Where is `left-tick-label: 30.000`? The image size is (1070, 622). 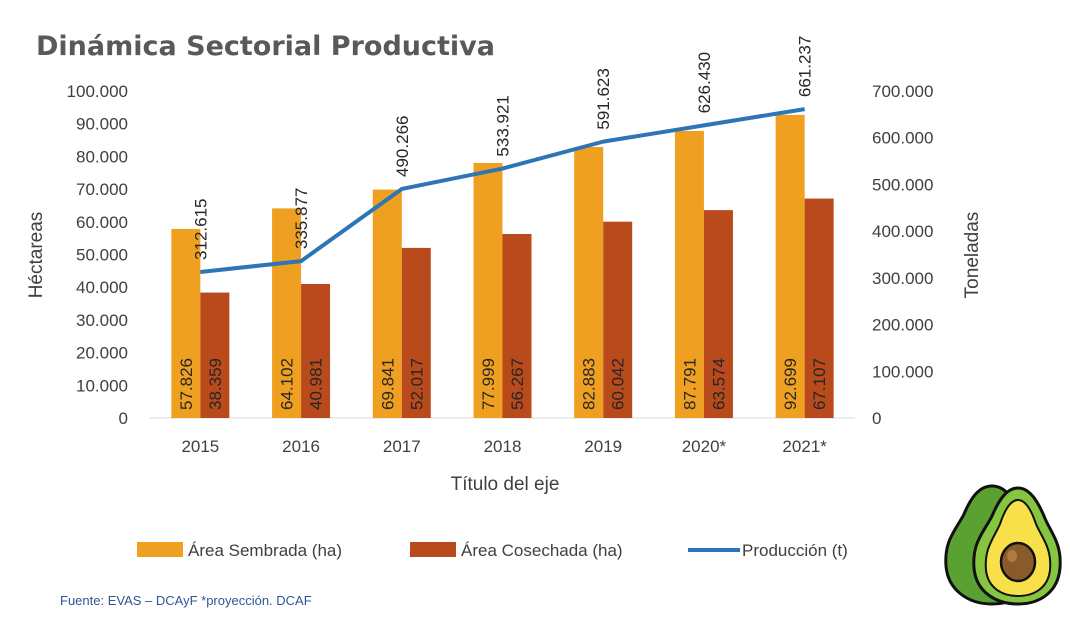
left-tick-label: 30.000 is located at coordinates (102, 320).